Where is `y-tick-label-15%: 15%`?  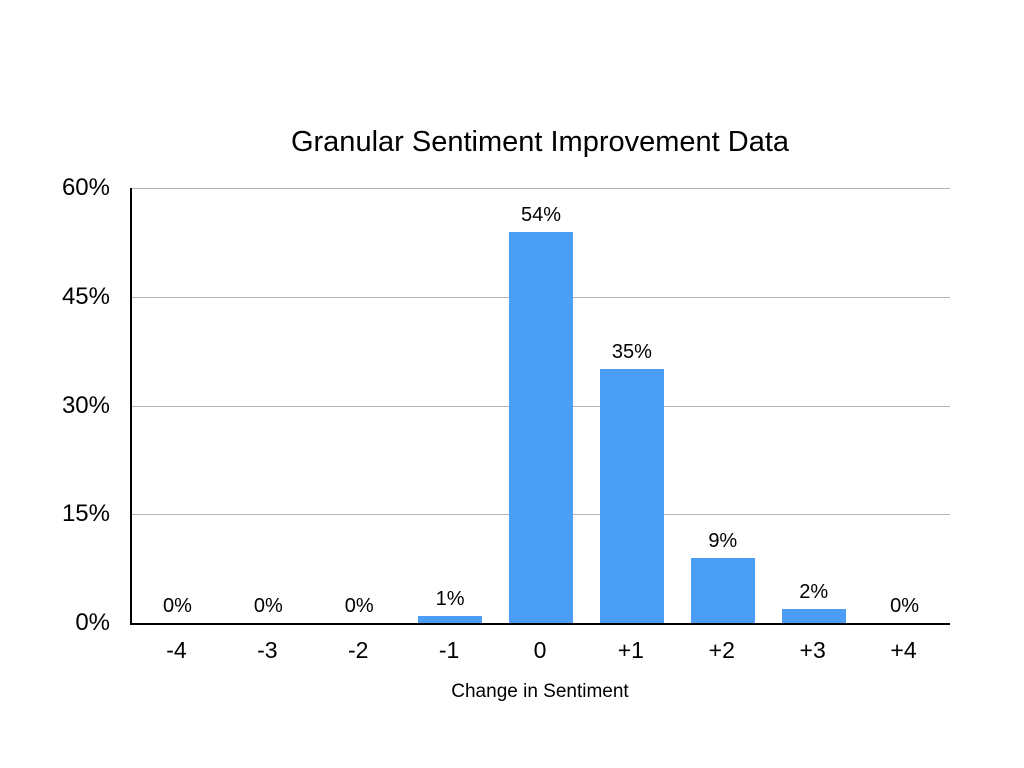
y-tick-label-15%: 15% is located at coordinates (85, 514).